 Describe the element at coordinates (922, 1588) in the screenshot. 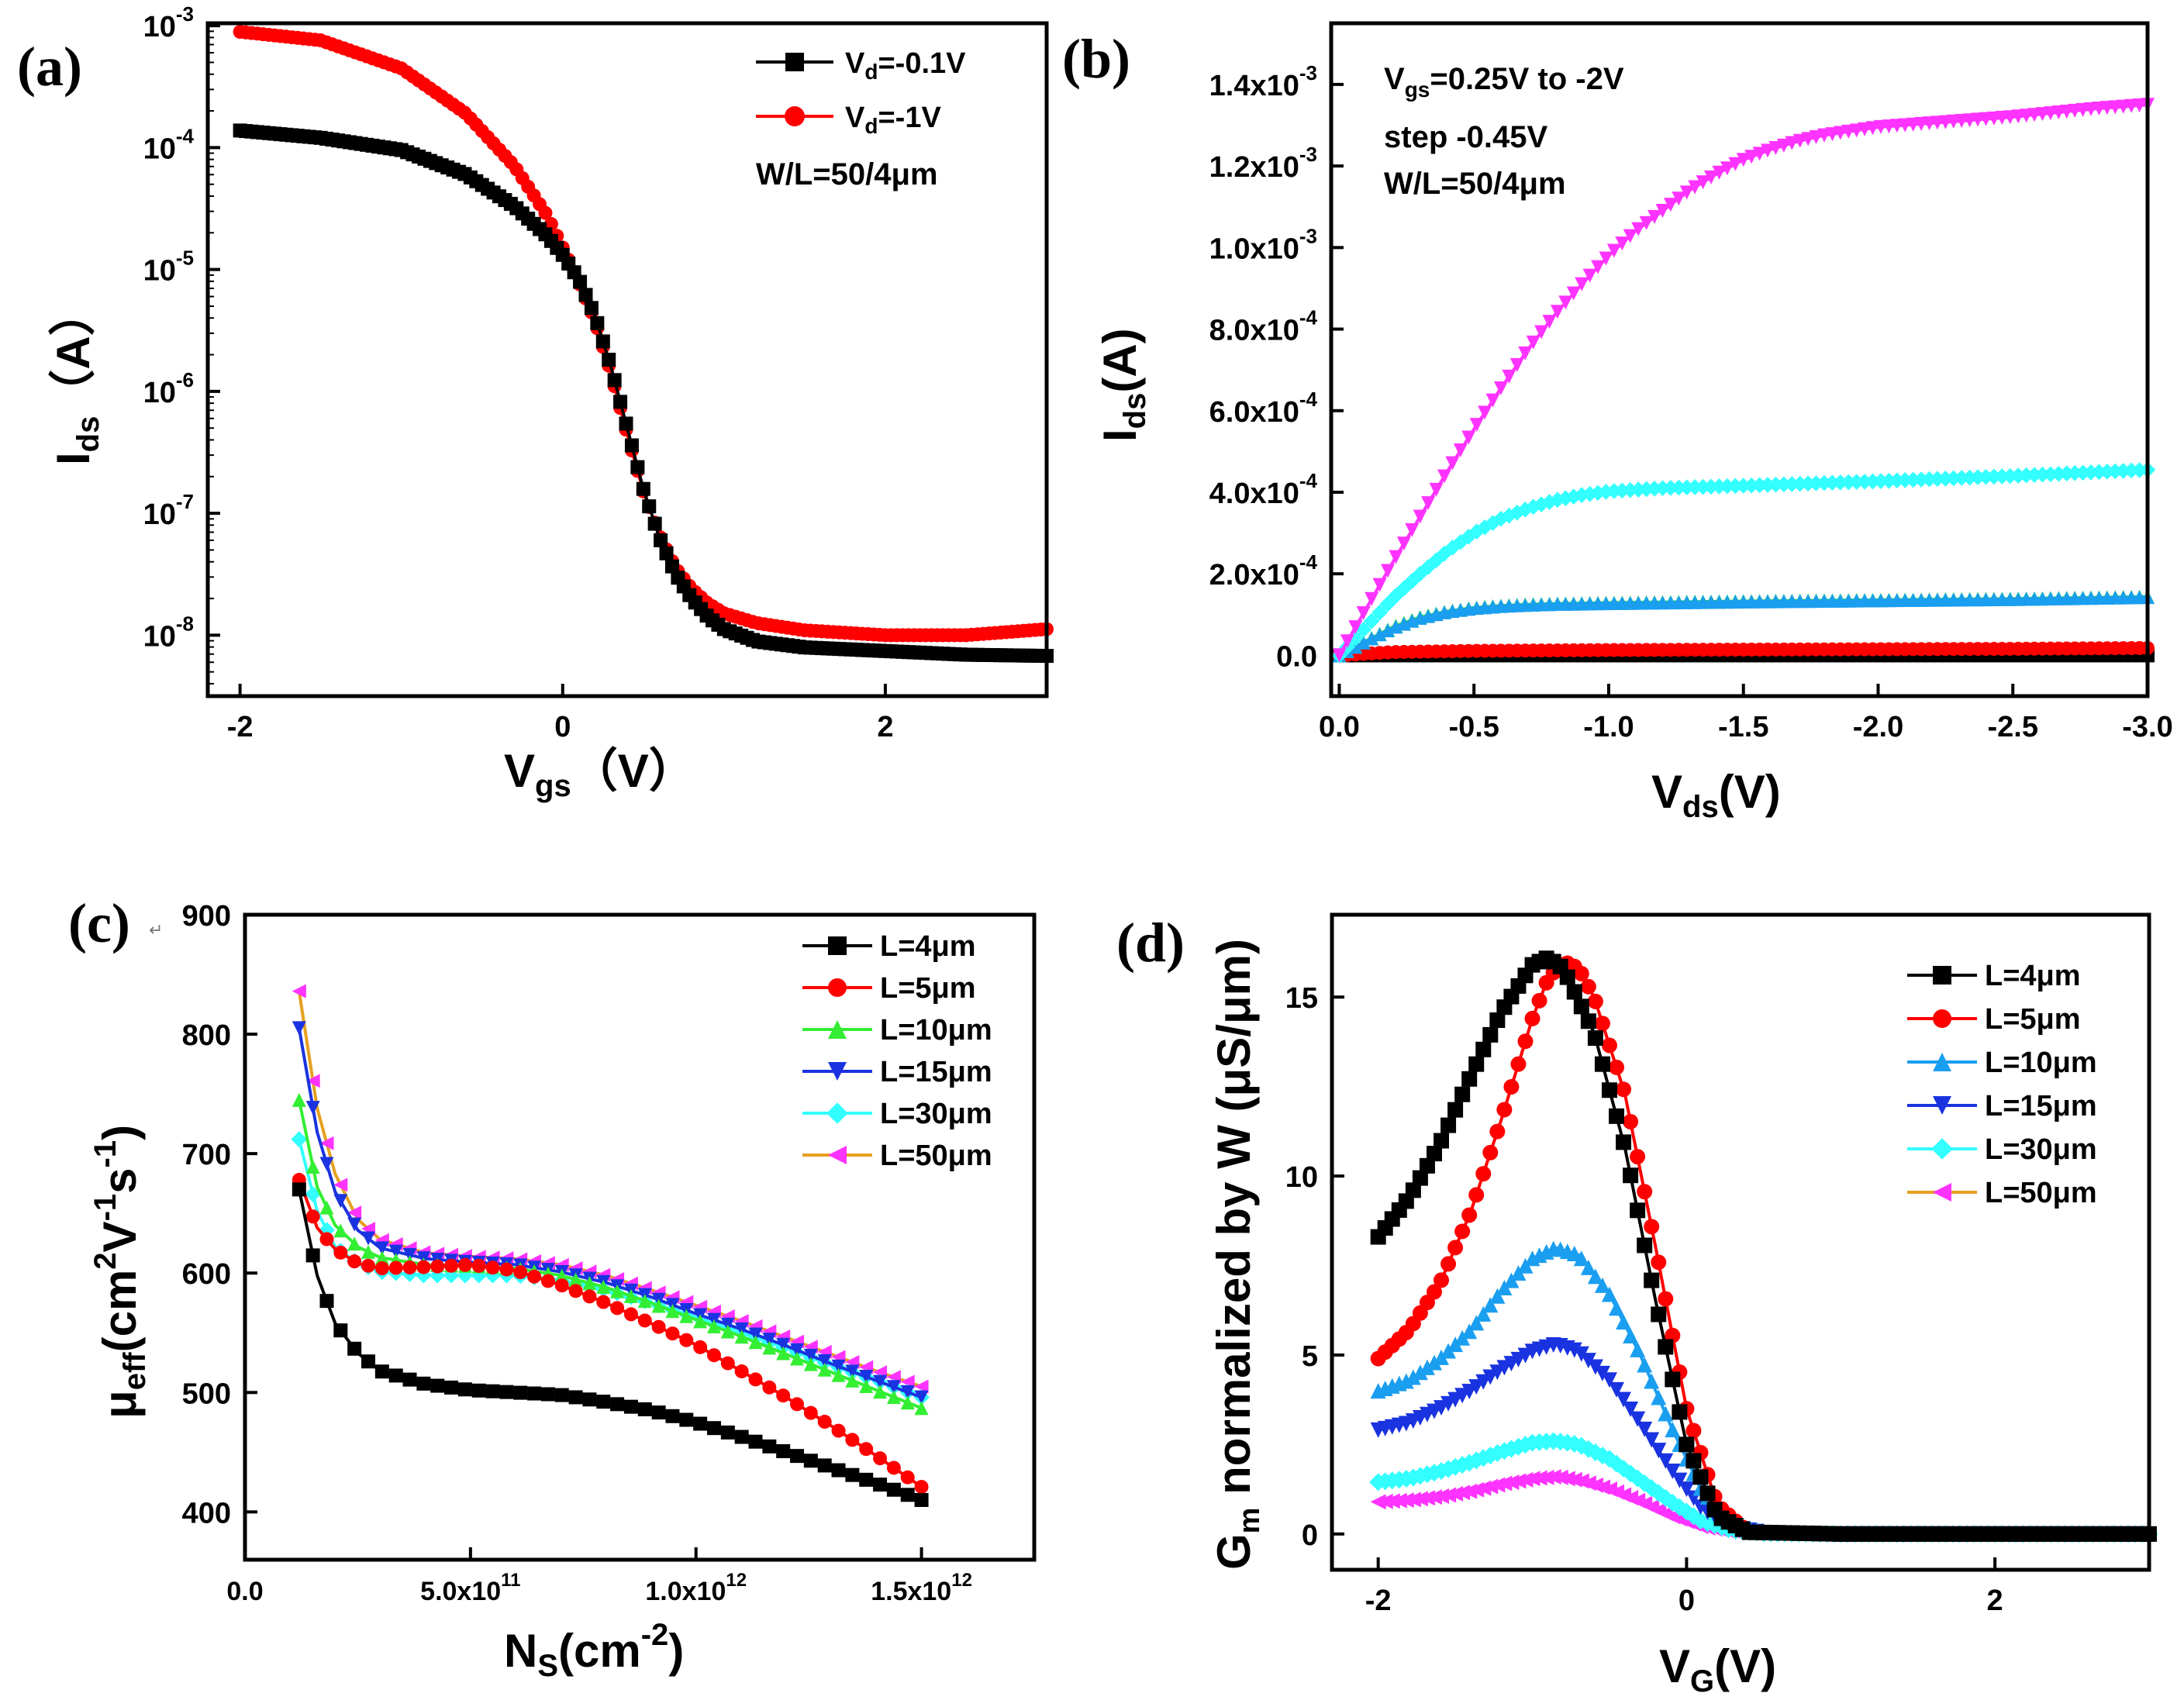

I see `panel-c-xtick-label-3: 1.5x10¹²` at that location.